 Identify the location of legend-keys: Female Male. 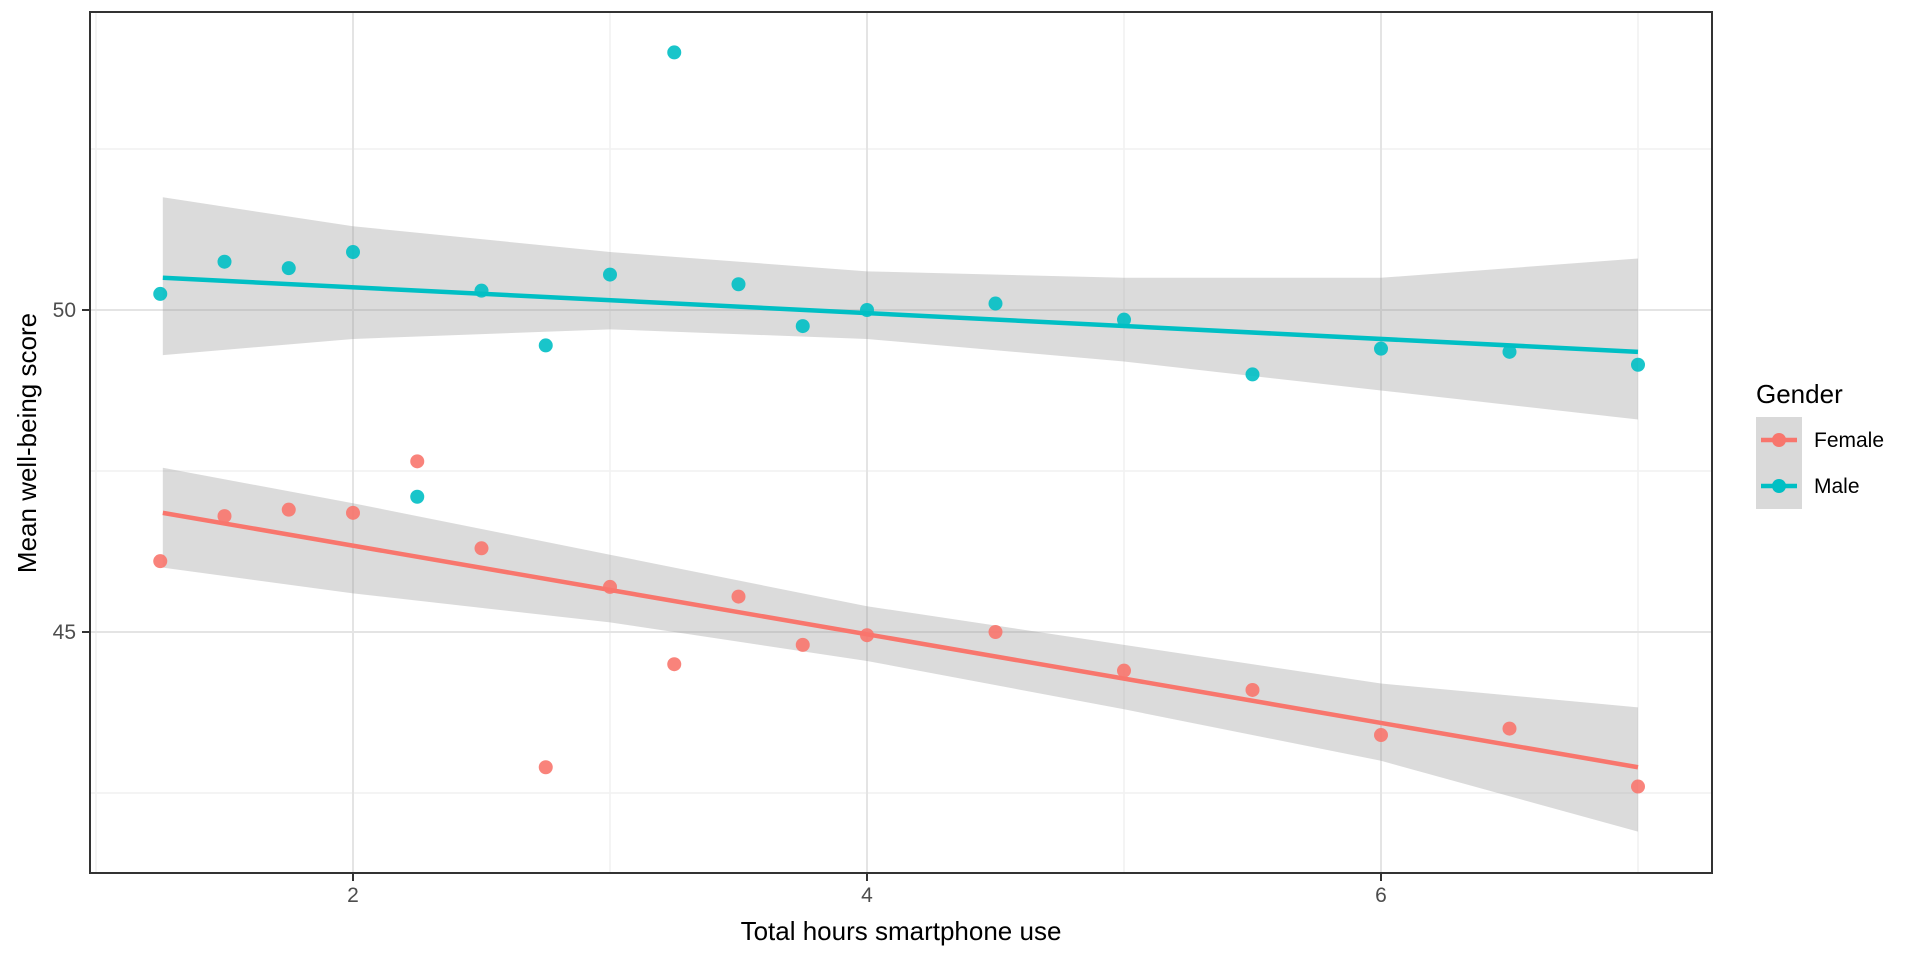
(1820, 463).